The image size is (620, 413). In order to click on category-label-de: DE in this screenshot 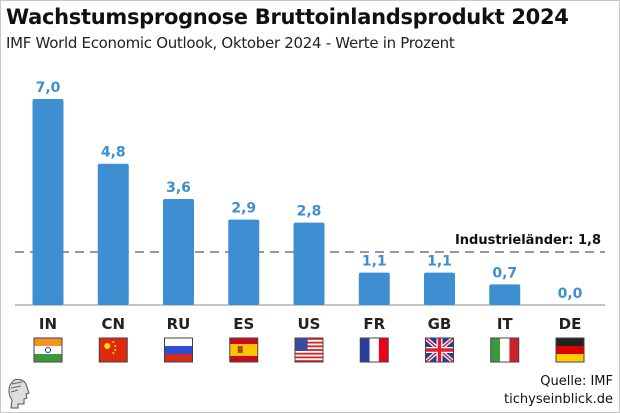, I will do `click(570, 324)`.